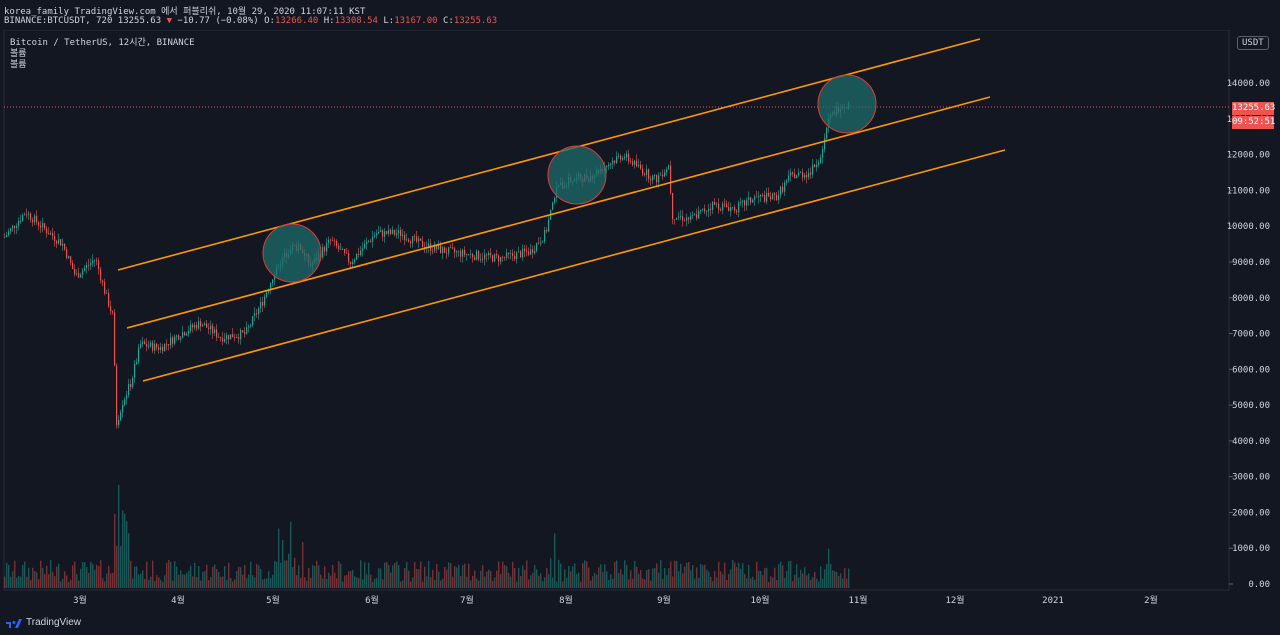 This screenshot has height=635, width=1280. I want to click on highlight-circle-august, so click(577, 175).